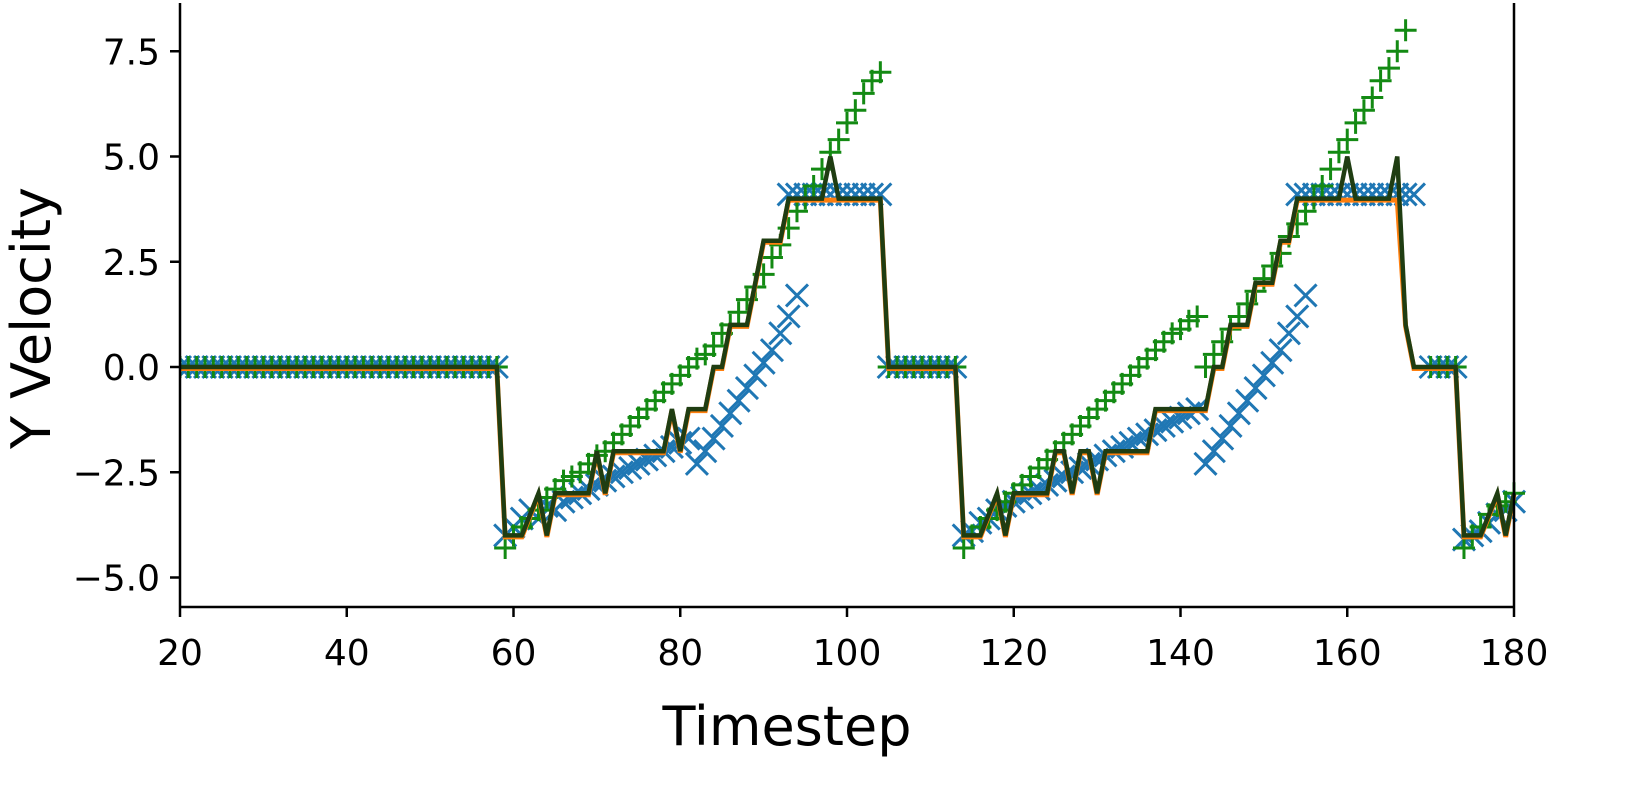 This screenshot has height=800, width=1638. What do you see at coordinates (1347, 653) in the screenshot?
I see `x-tick-label: 160` at bounding box center [1347, 653].